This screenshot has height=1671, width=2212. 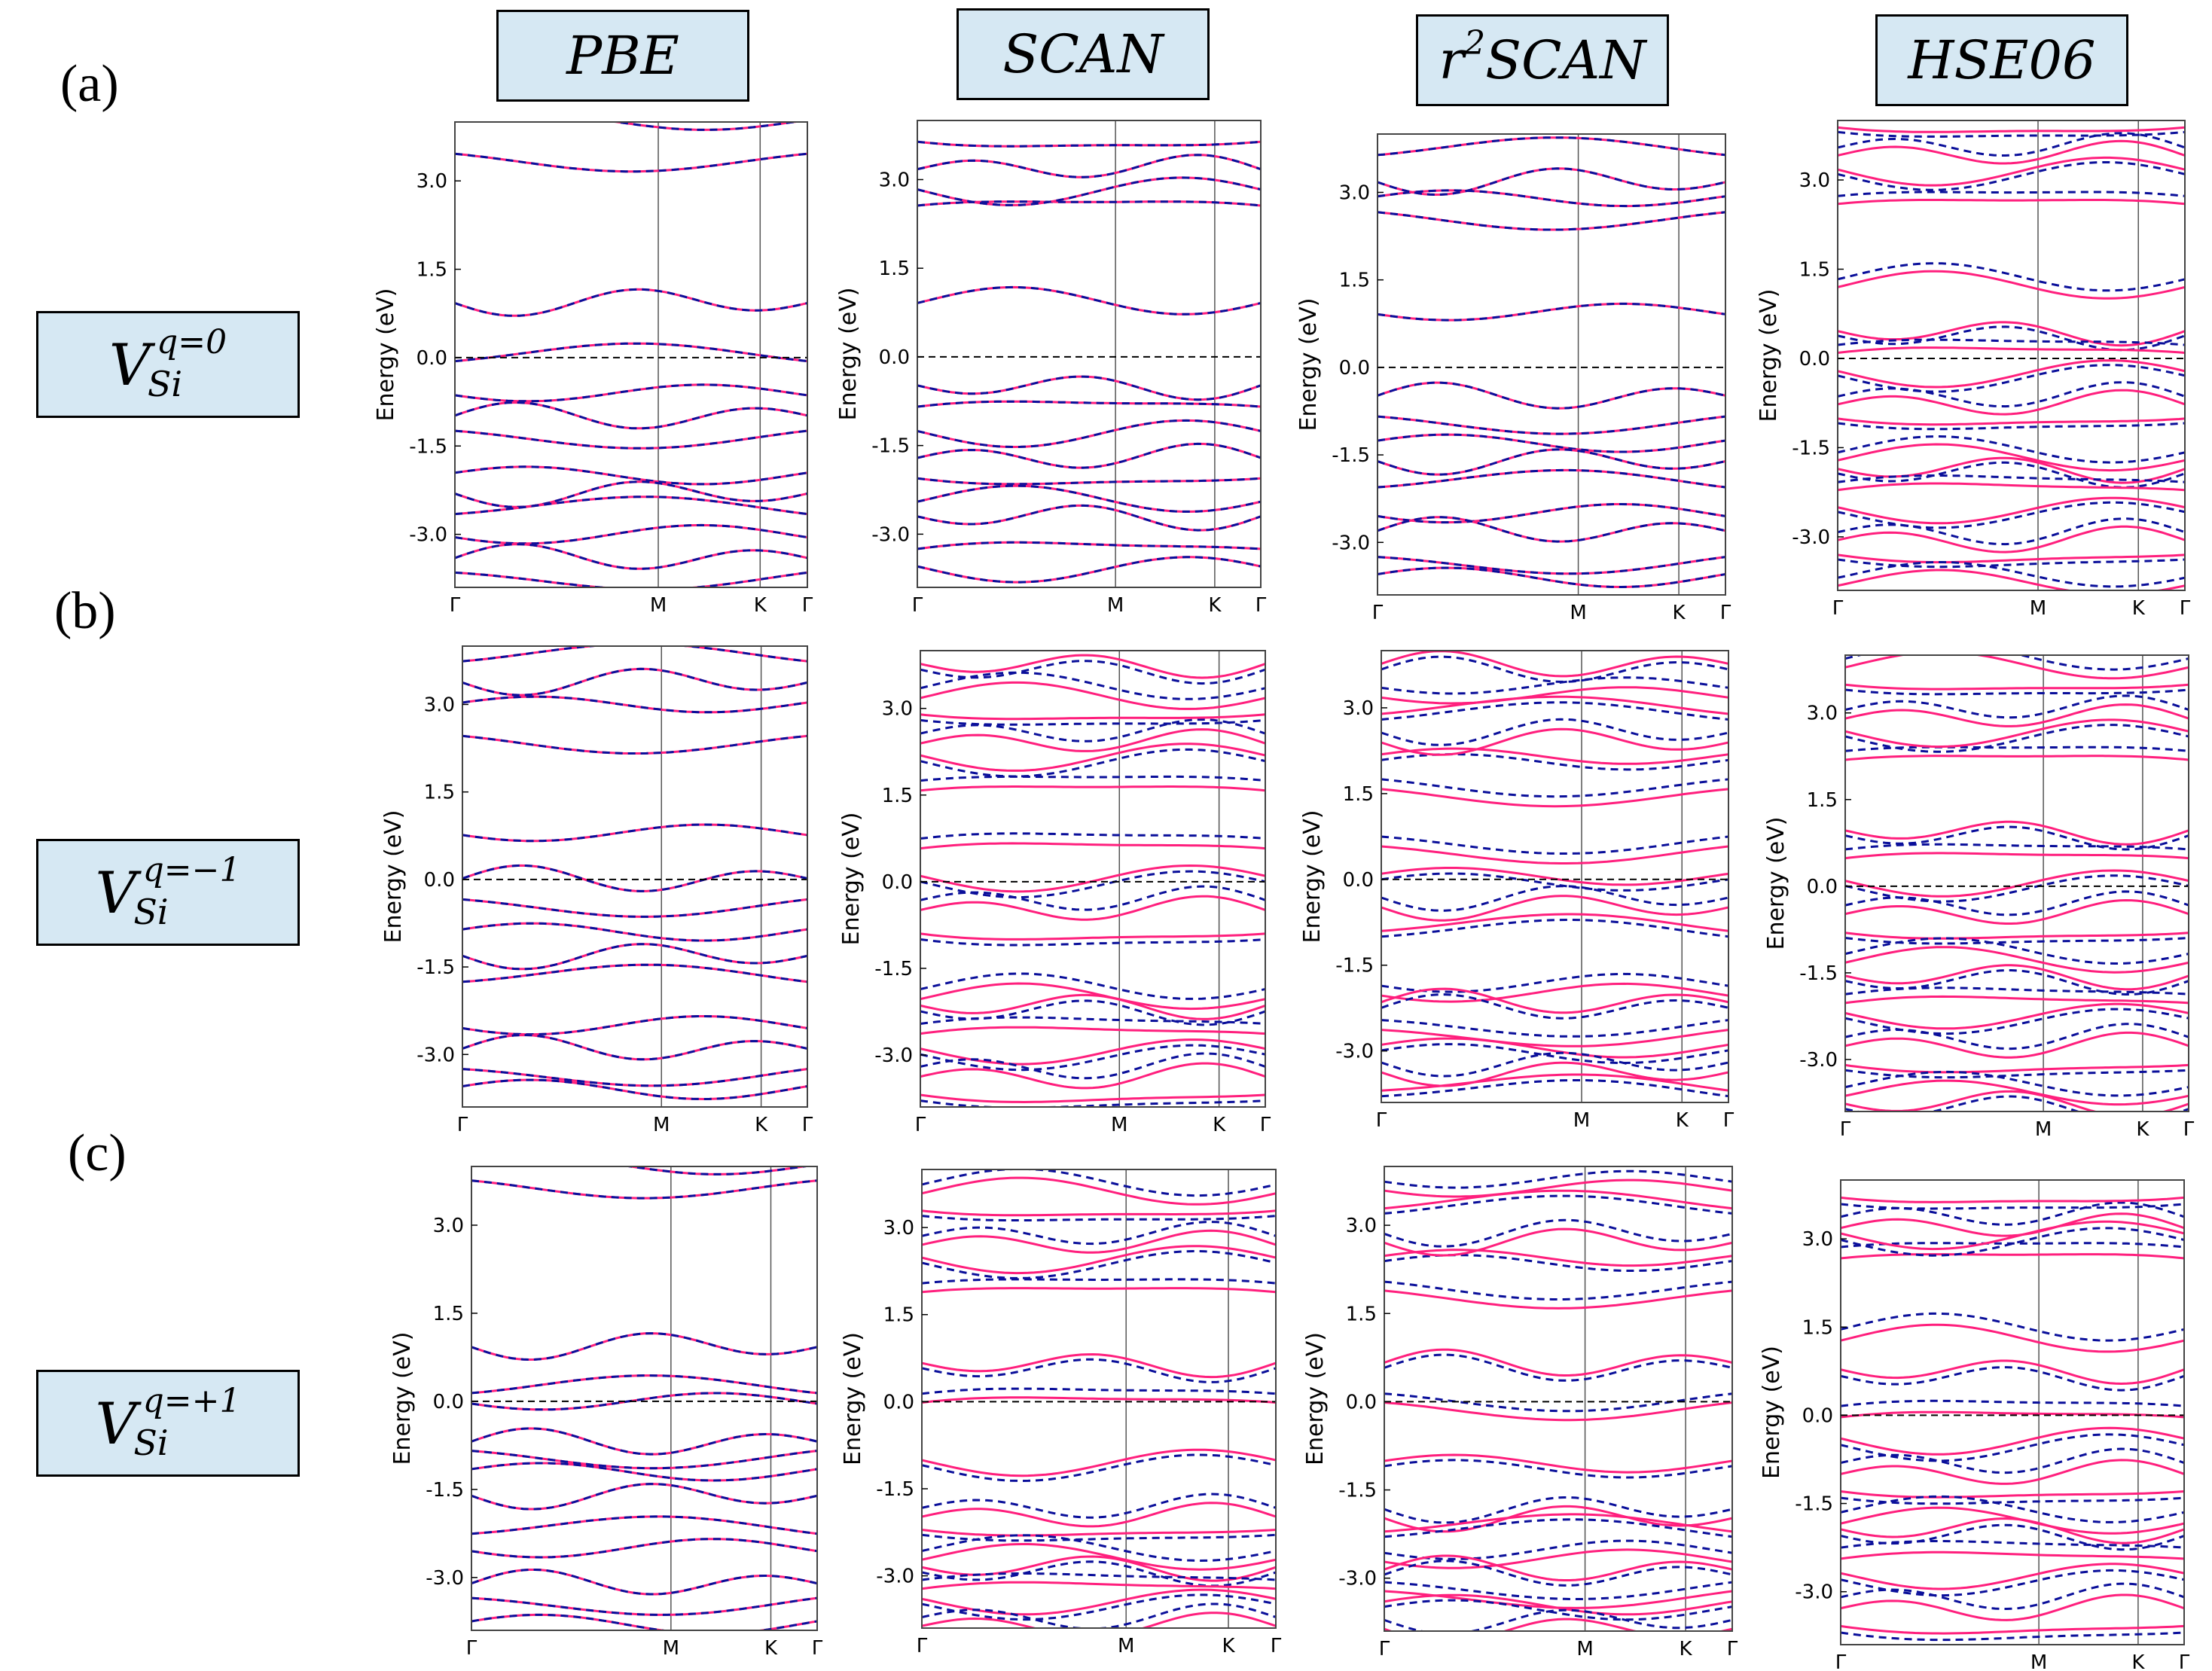 What do you see at coordinates (622, 56) in the screenshot?
I see `method-header-pbe: PBE` at bounding box center [622, 56].